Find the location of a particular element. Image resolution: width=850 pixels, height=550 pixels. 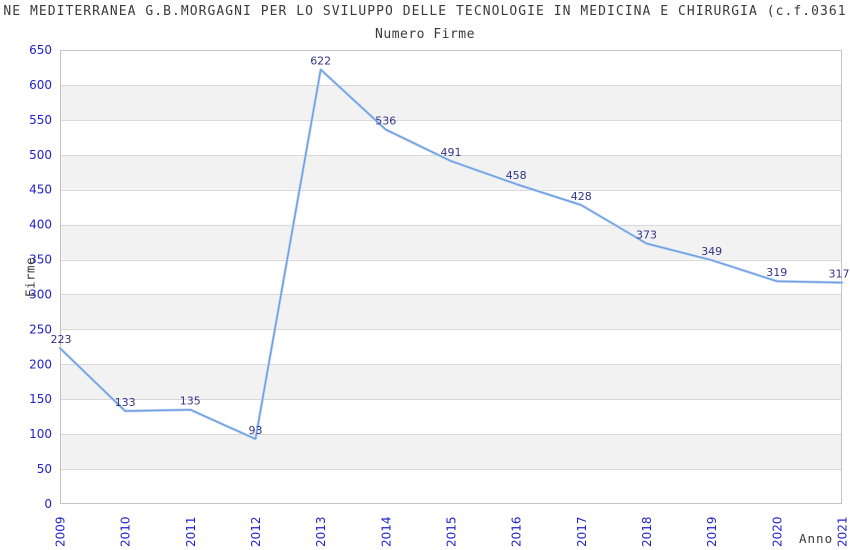

data-label: 373 is located at coordinates (646, 235).